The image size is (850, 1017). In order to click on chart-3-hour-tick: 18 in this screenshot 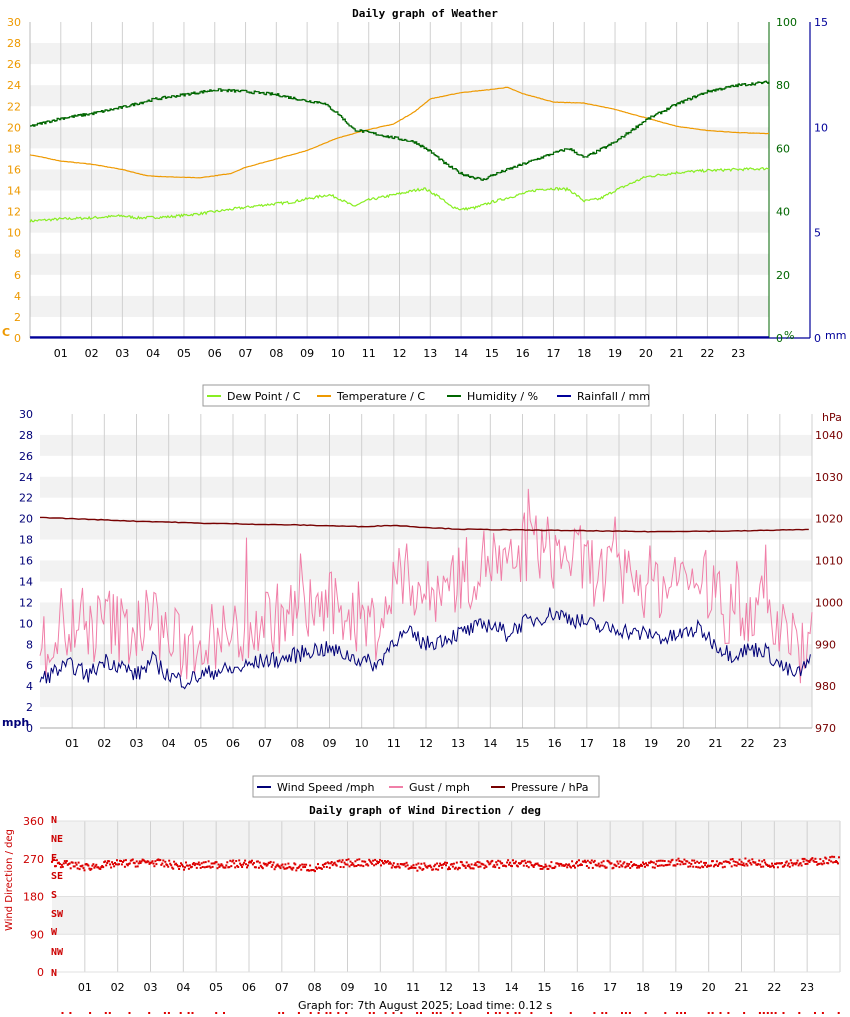, I will do `click(643, 987)`.